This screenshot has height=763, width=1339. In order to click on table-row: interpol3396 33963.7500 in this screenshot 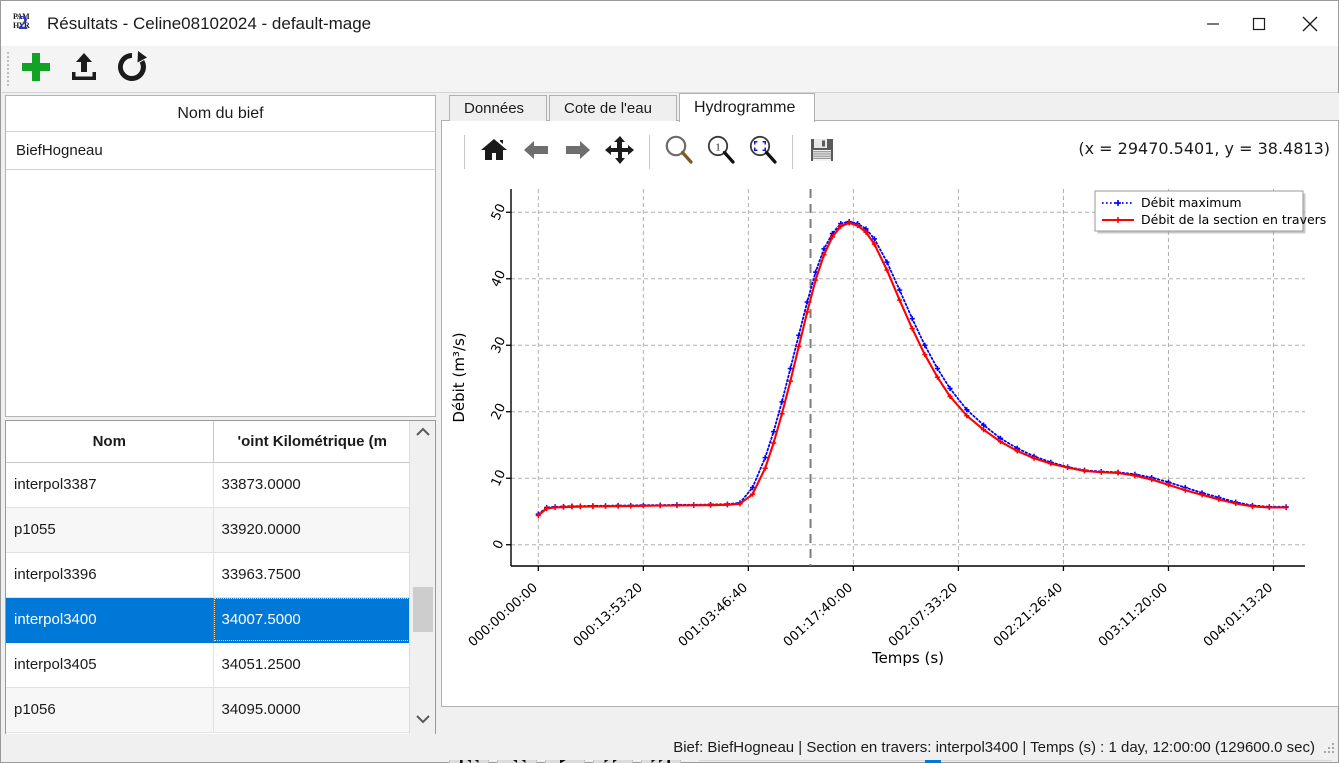, I will do `click(208, 575)`.